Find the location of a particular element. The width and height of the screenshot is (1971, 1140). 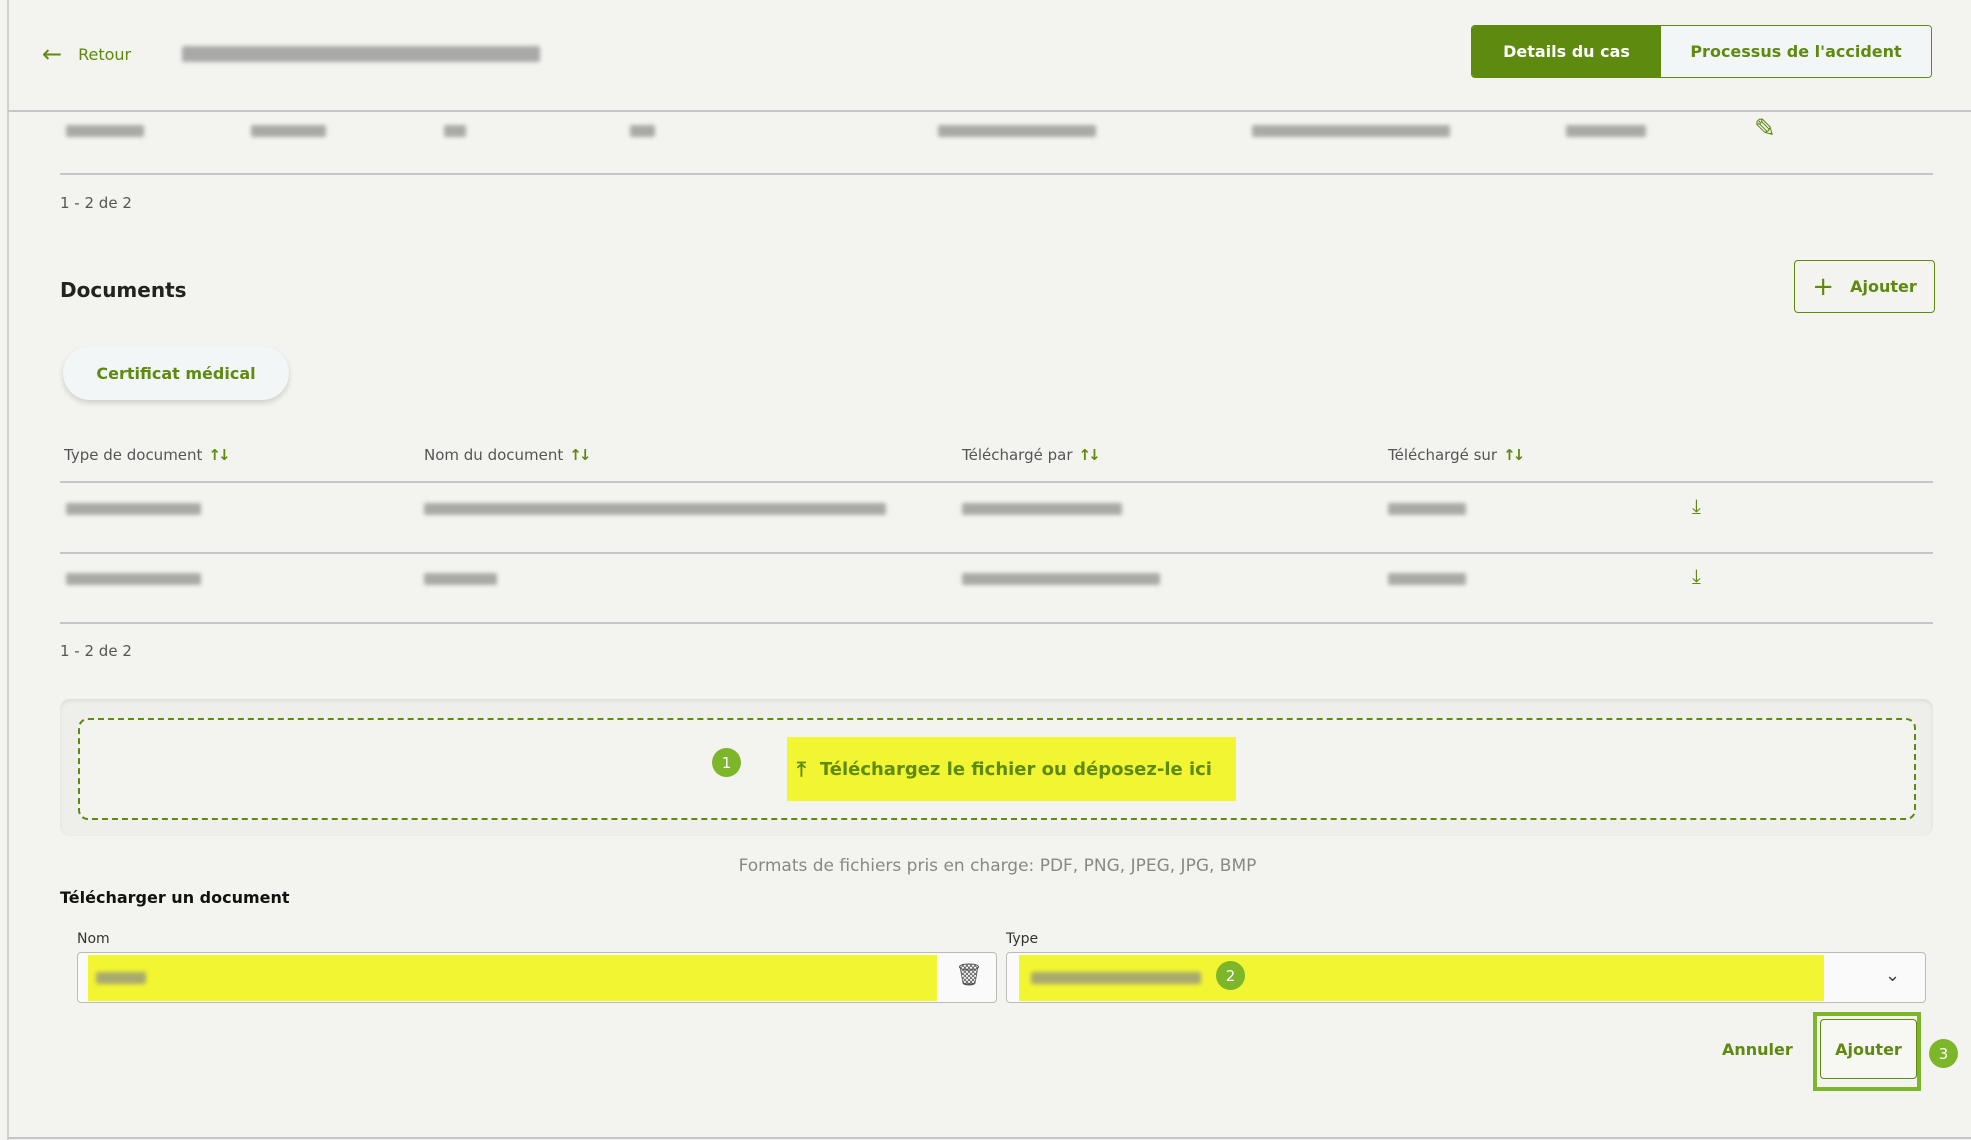

cancel-button: Annuler is located at coordinates (1757, 1049).